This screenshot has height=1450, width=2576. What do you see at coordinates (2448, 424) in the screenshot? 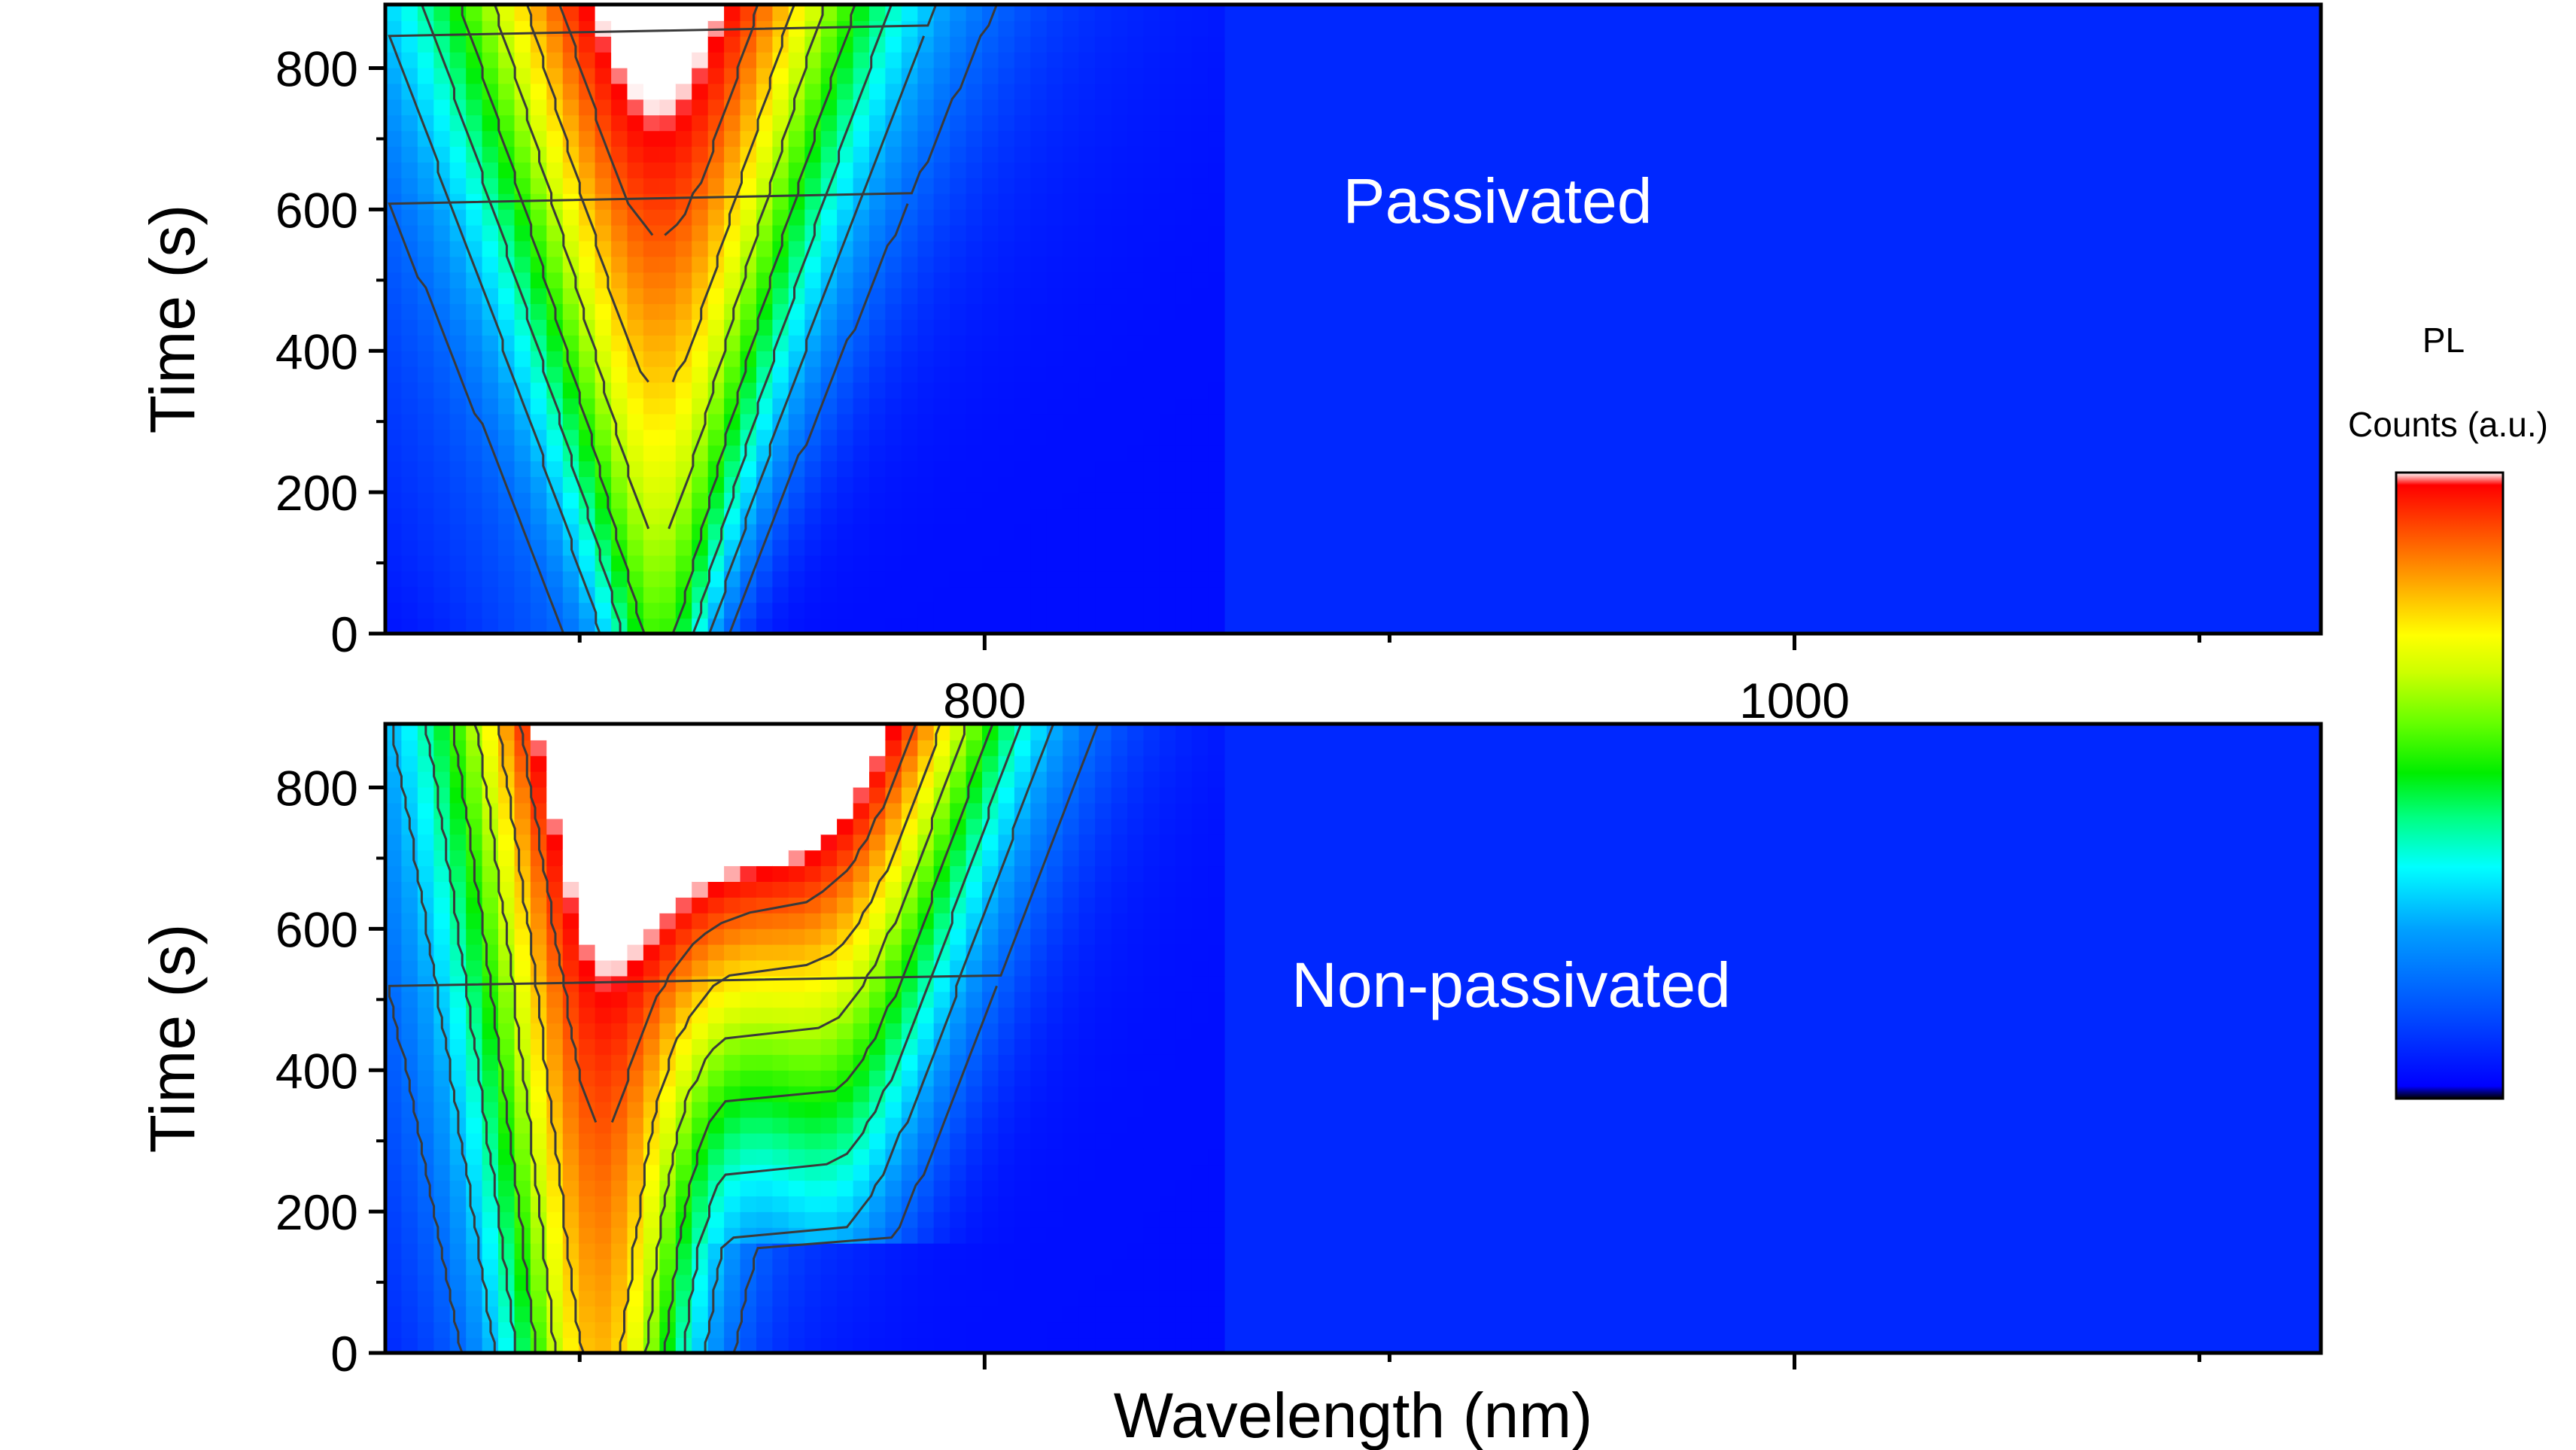
I see `colorbar-unit-label: Counts (a.u.)` at bounding box center [2448, 424].